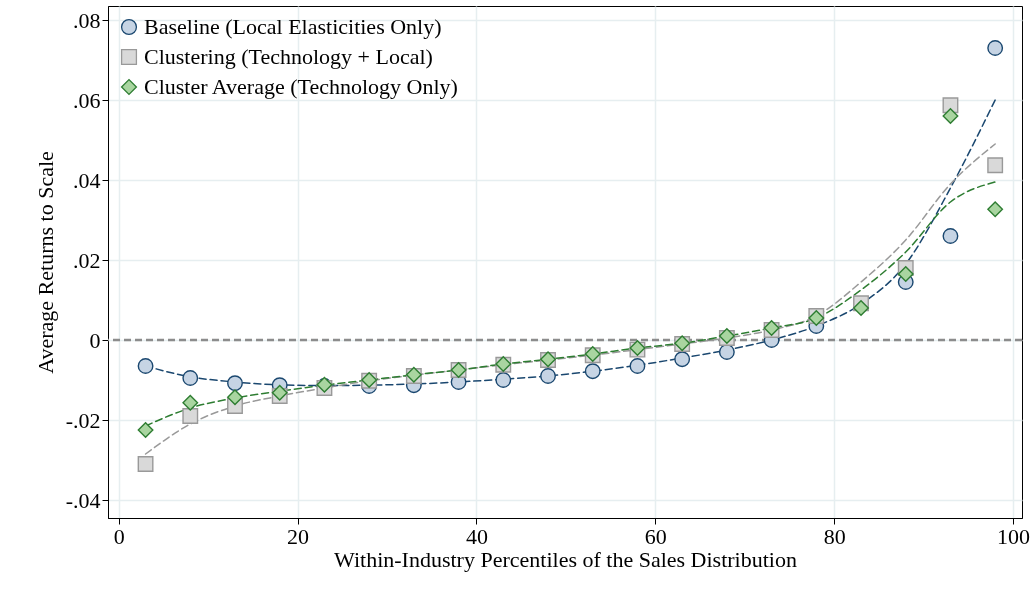 This screenshot has height=591, width=1036. What do you see at coordinates (87, 100) in the screenshot?
I see `y-tick-label: .06` at bounding box center [87, 100].